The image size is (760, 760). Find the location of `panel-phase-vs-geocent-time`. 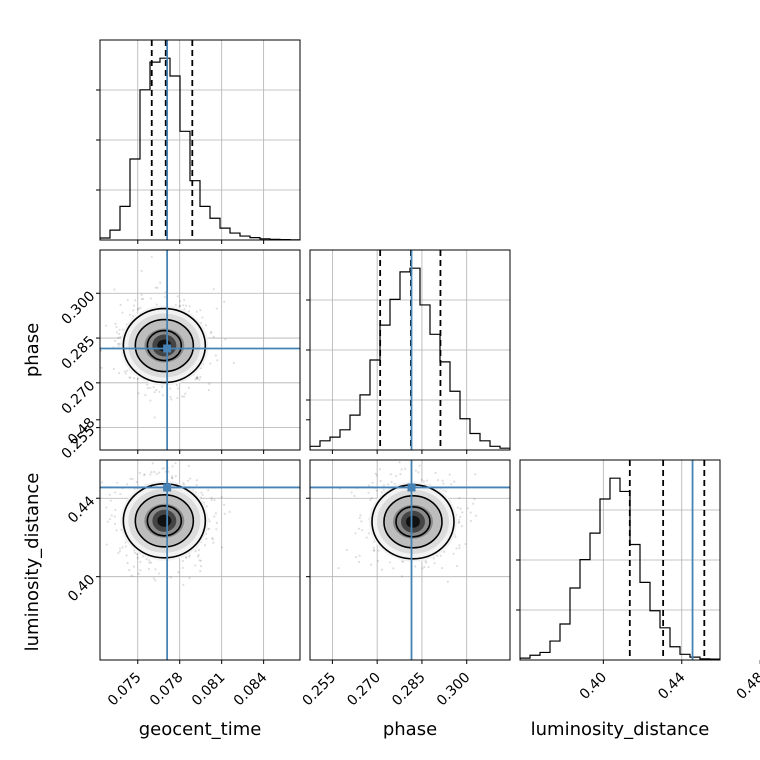

panel-phase-vs-geocent-time is located at coordinates (198, 351).